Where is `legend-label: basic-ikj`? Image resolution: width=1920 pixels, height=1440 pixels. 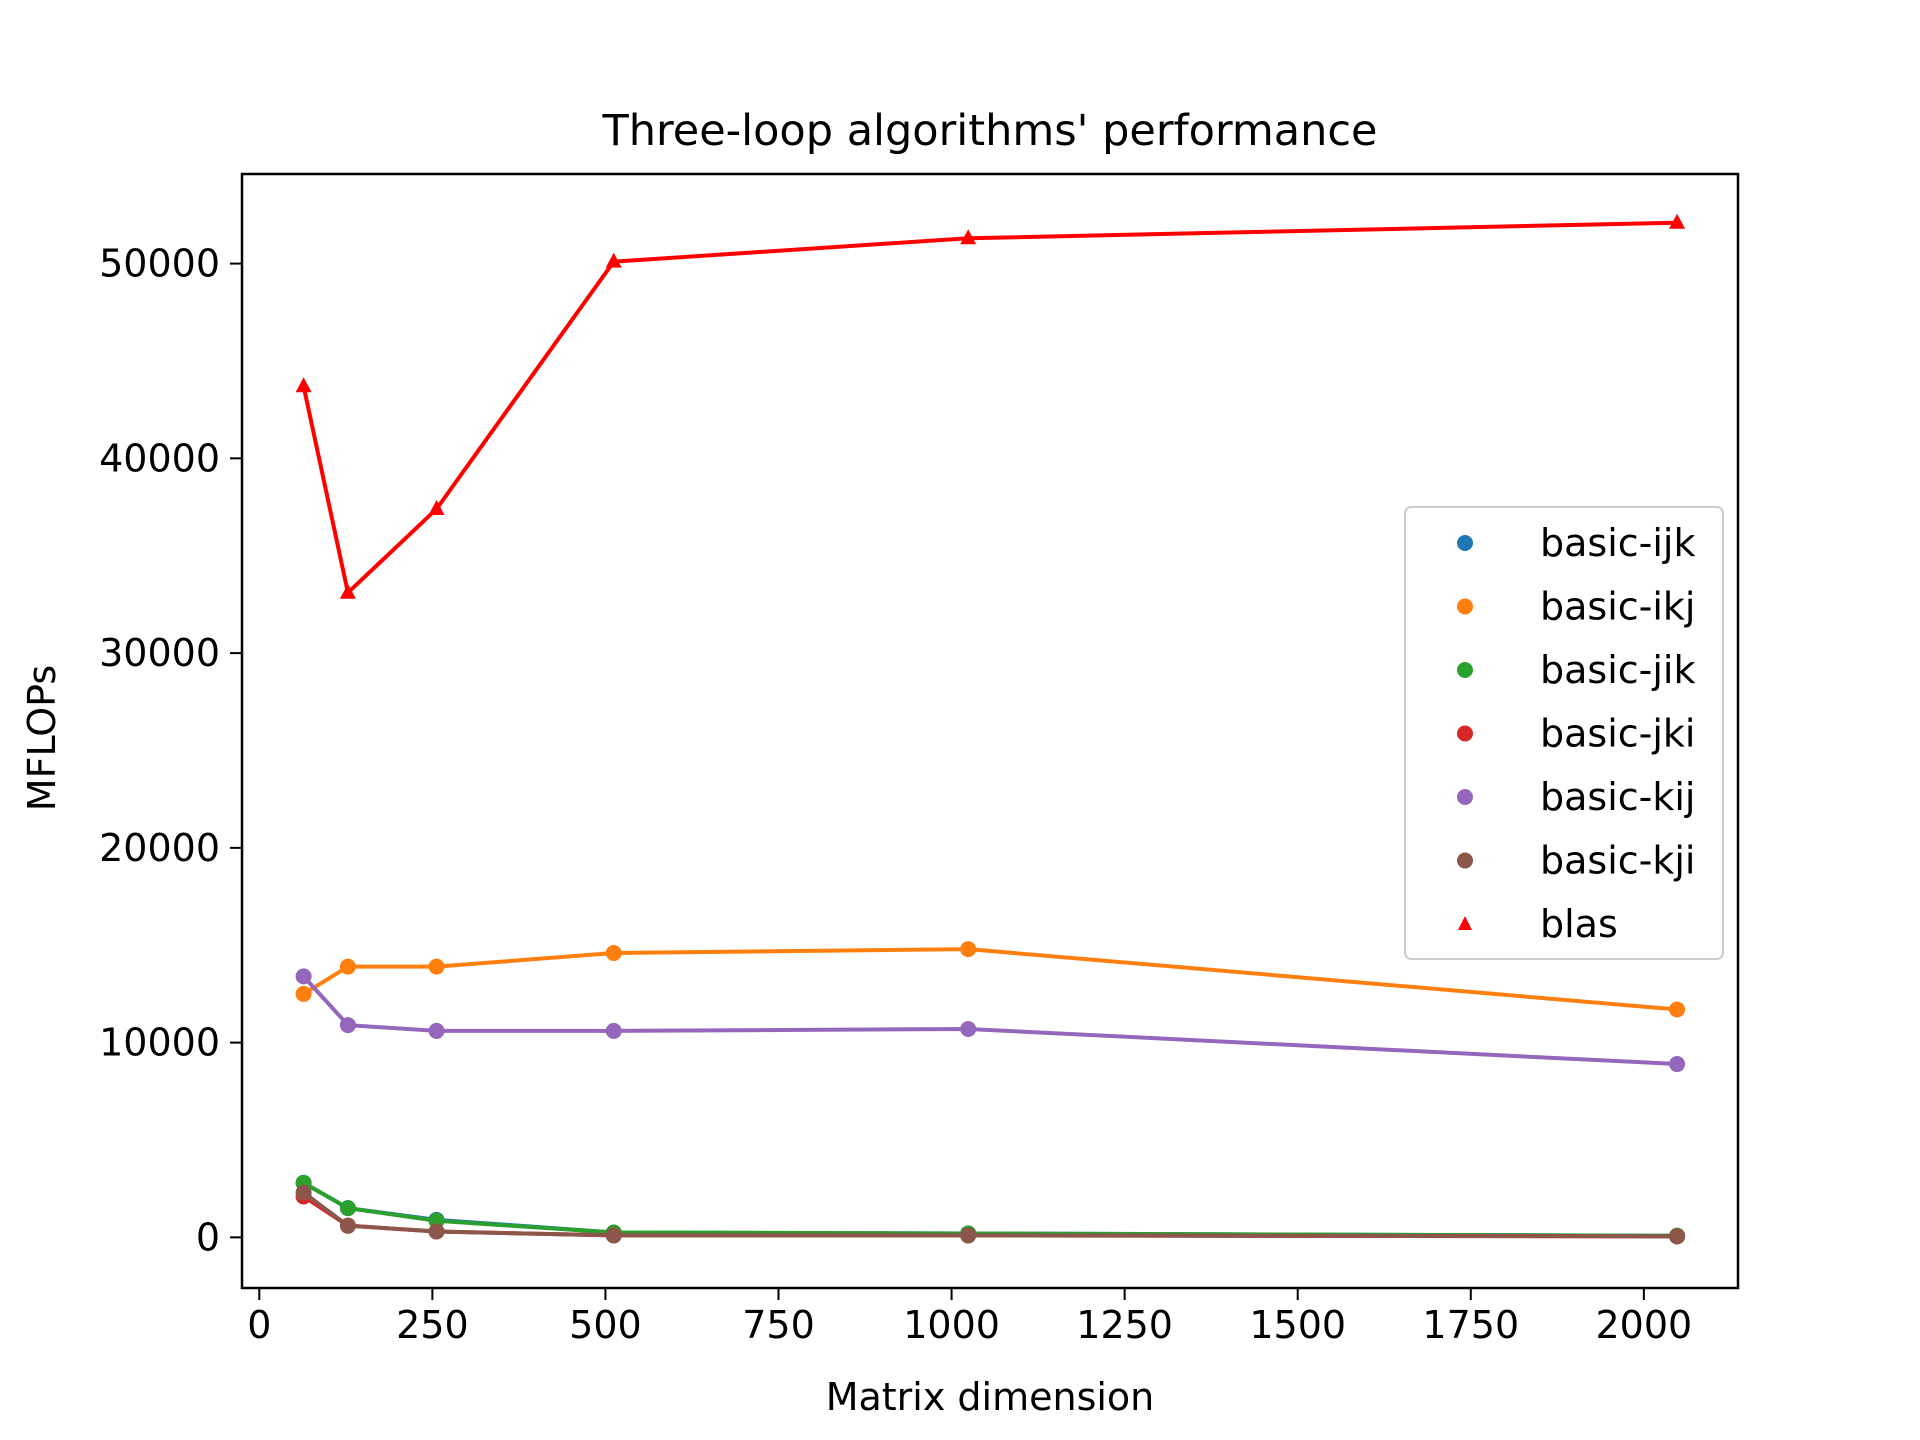
legend-label: basic-ikj is located at coordinates (1618, 607).